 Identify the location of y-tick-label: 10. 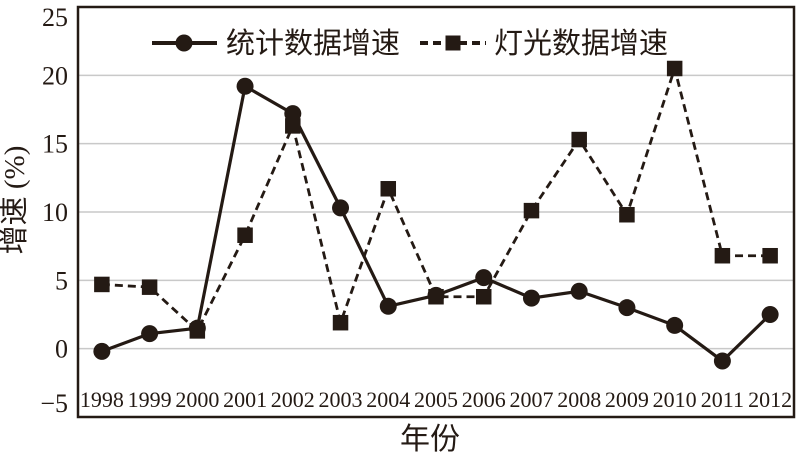
(55, 212).